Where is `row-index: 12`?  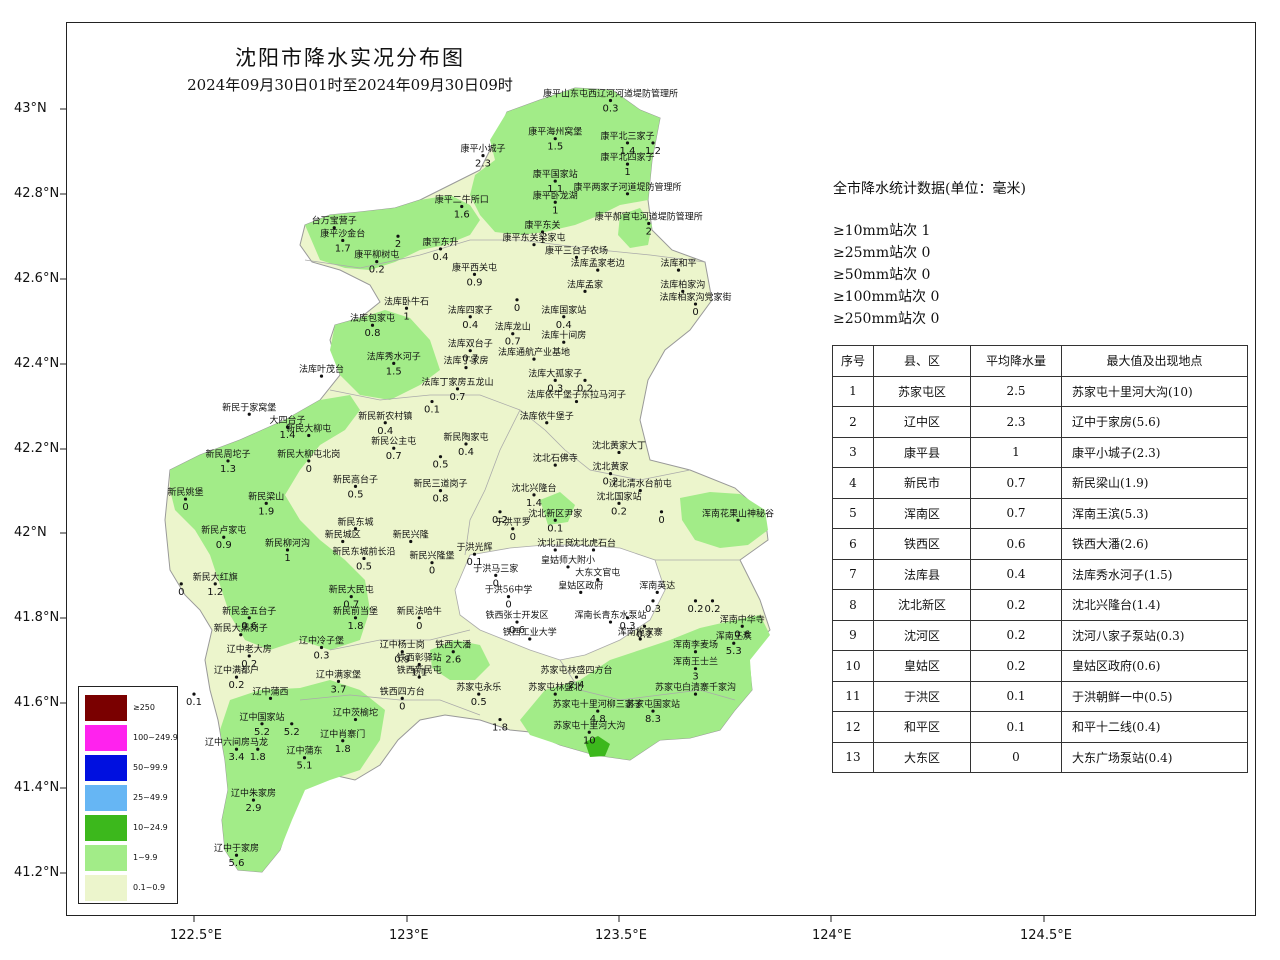 row-index: 12 is located at coordinates (853, 727).